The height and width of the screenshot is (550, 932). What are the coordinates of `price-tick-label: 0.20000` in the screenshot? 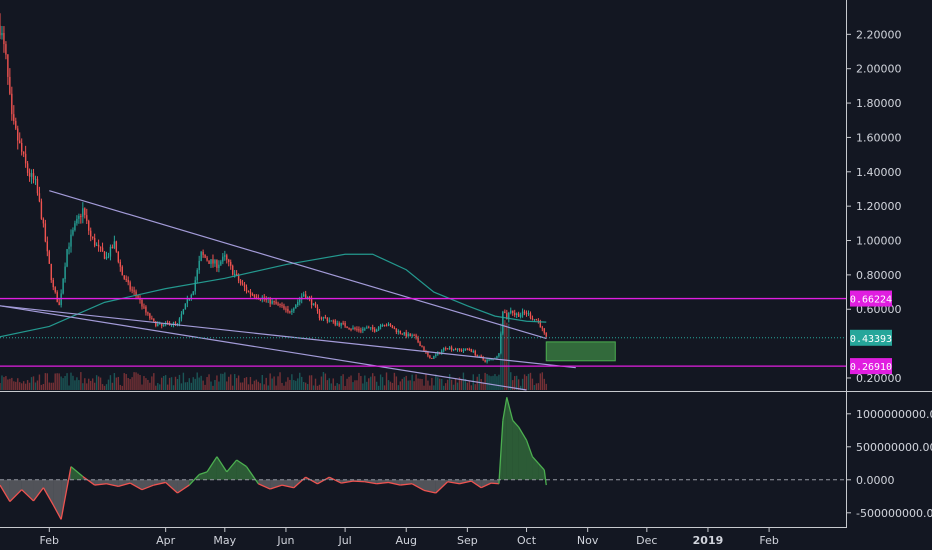 It's located at (879, 378).